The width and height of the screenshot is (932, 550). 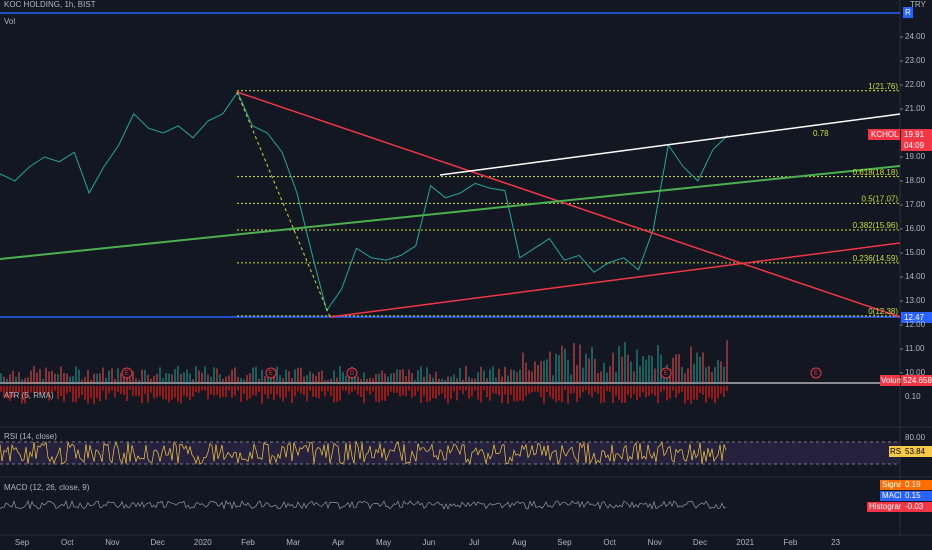 I want to click on time-label: May, so click(x=383, y=542).